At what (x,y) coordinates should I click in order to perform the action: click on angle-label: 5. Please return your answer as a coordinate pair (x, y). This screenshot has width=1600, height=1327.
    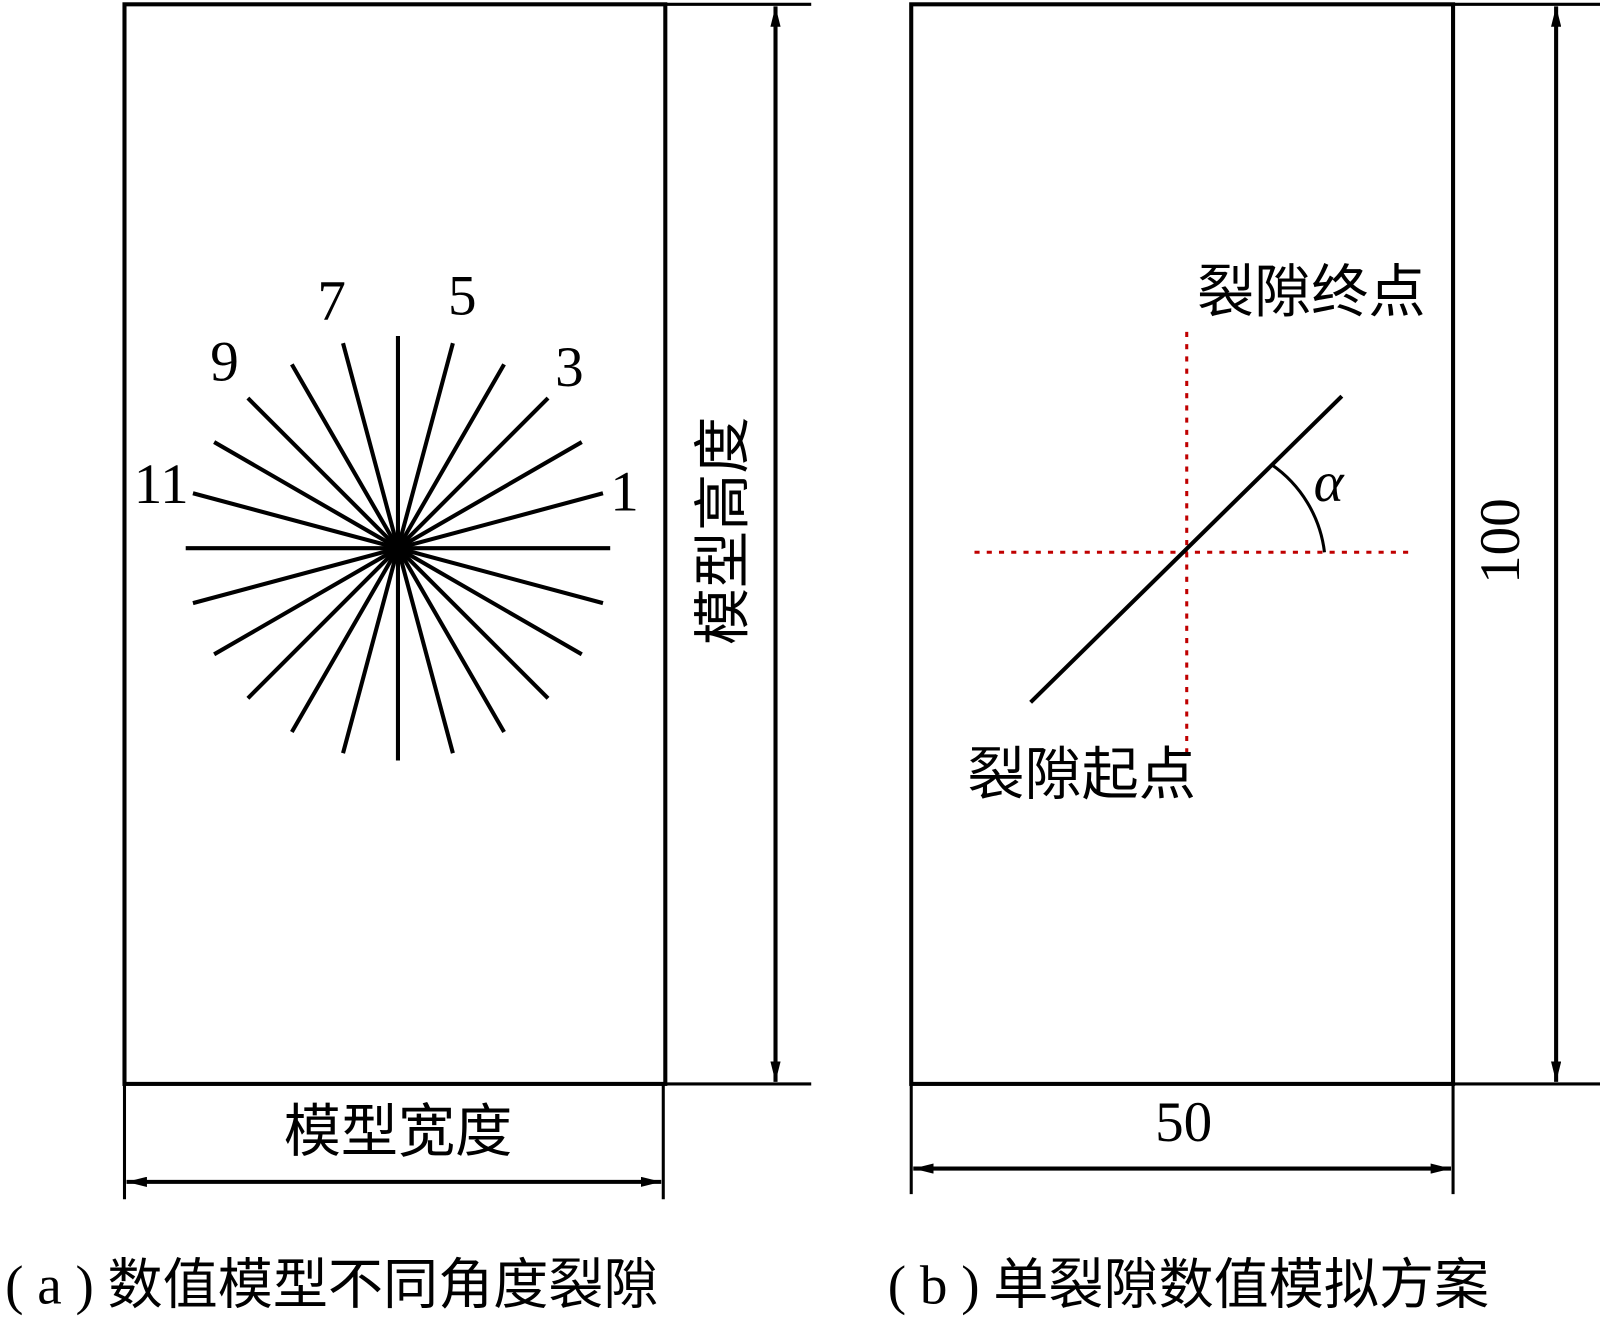
    Looking at the image, I should click on (462, 295).